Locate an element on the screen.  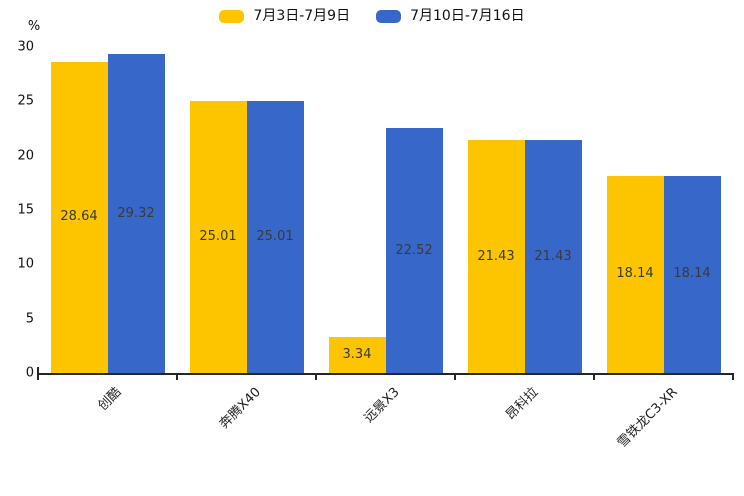
bar-雪铁龙C3-XR-series1 is located at coordinates (692, 274).